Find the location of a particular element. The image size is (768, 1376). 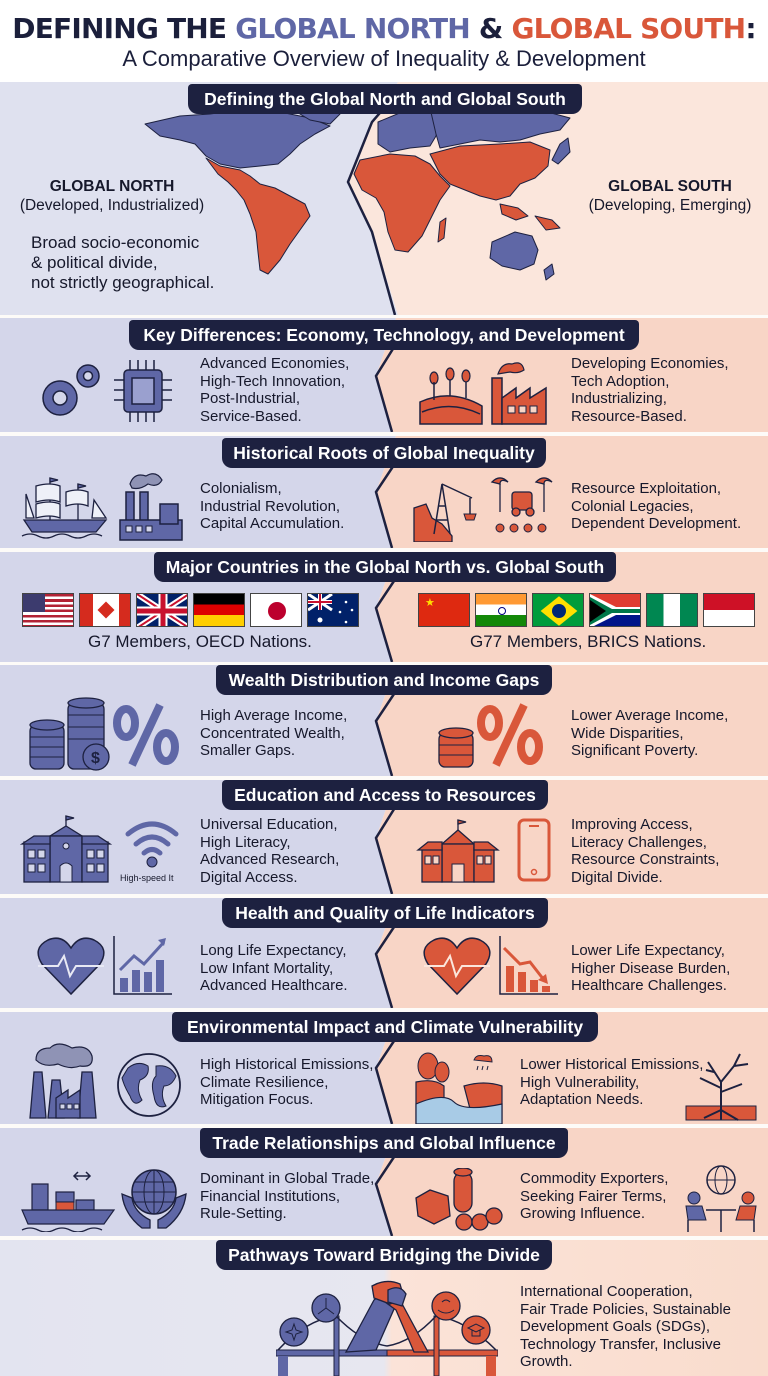

text-line: Healthcare Challenges. is located at coordinates (649, 985).